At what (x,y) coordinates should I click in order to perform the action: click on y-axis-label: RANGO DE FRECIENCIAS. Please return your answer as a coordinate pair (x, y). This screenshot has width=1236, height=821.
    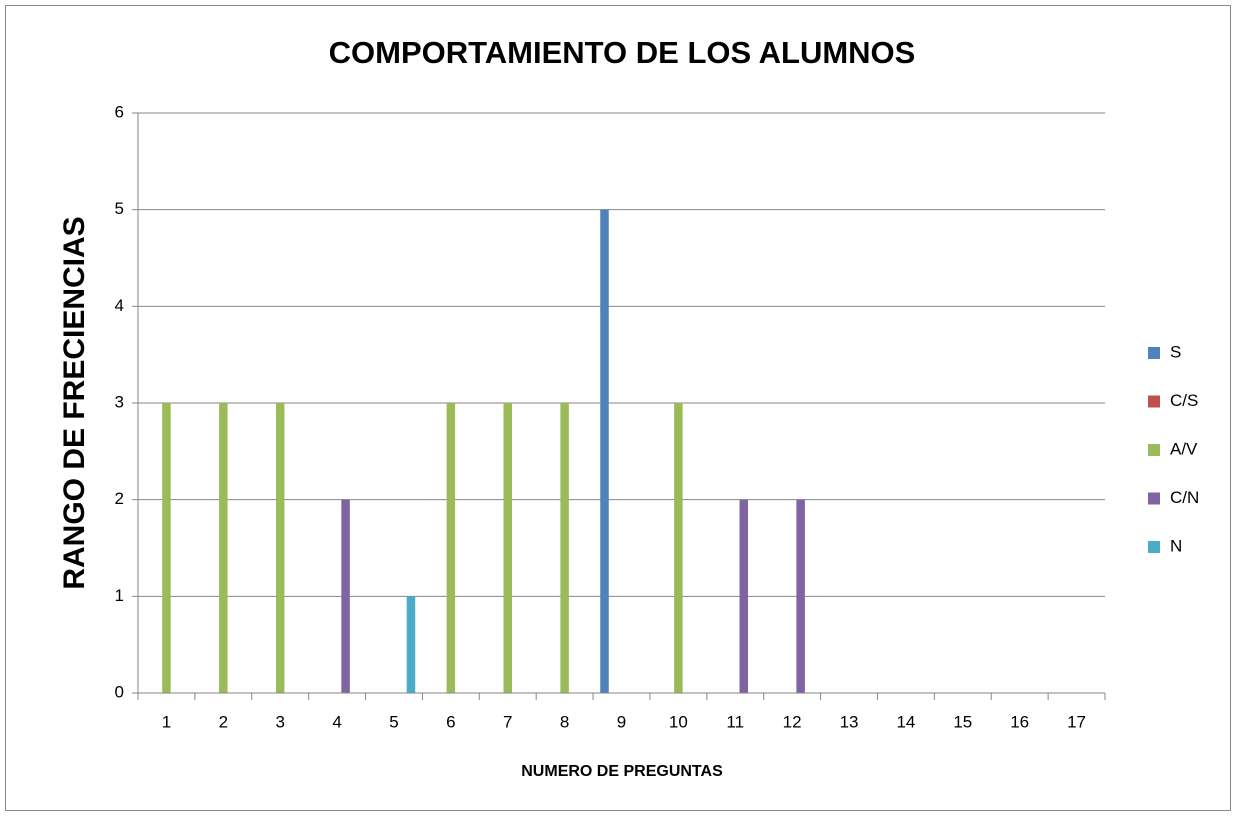
    Looking at the image, I should click on (74, 402).